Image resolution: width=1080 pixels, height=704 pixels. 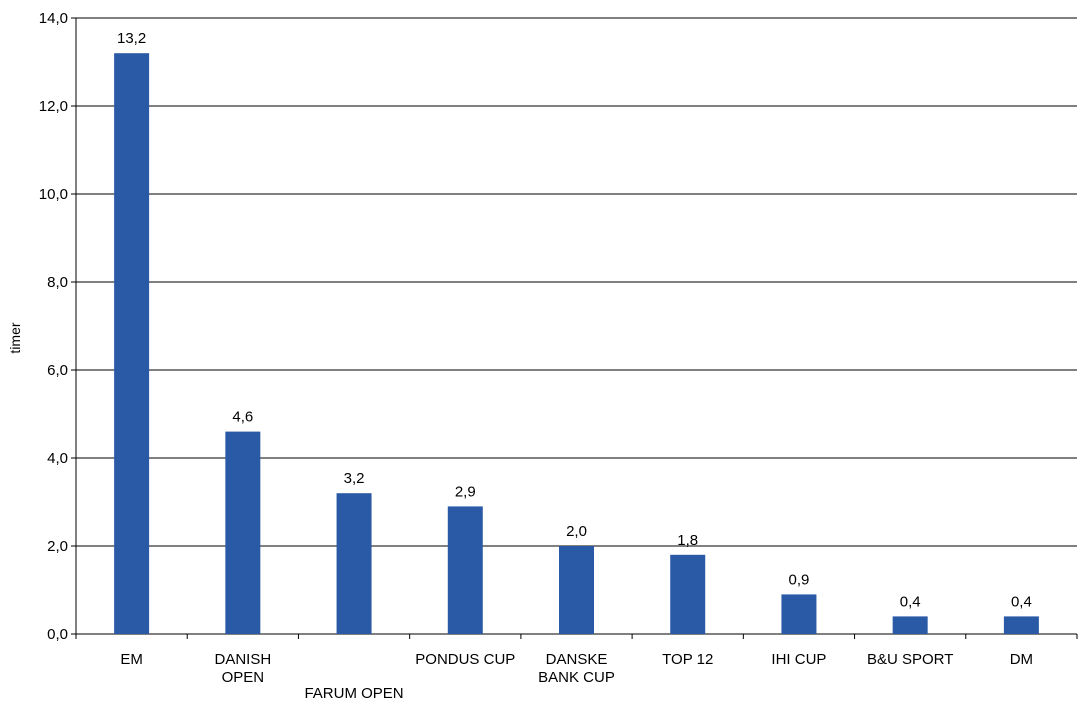 I want to click on data-label: 2,9, so click(x=465, y=491).